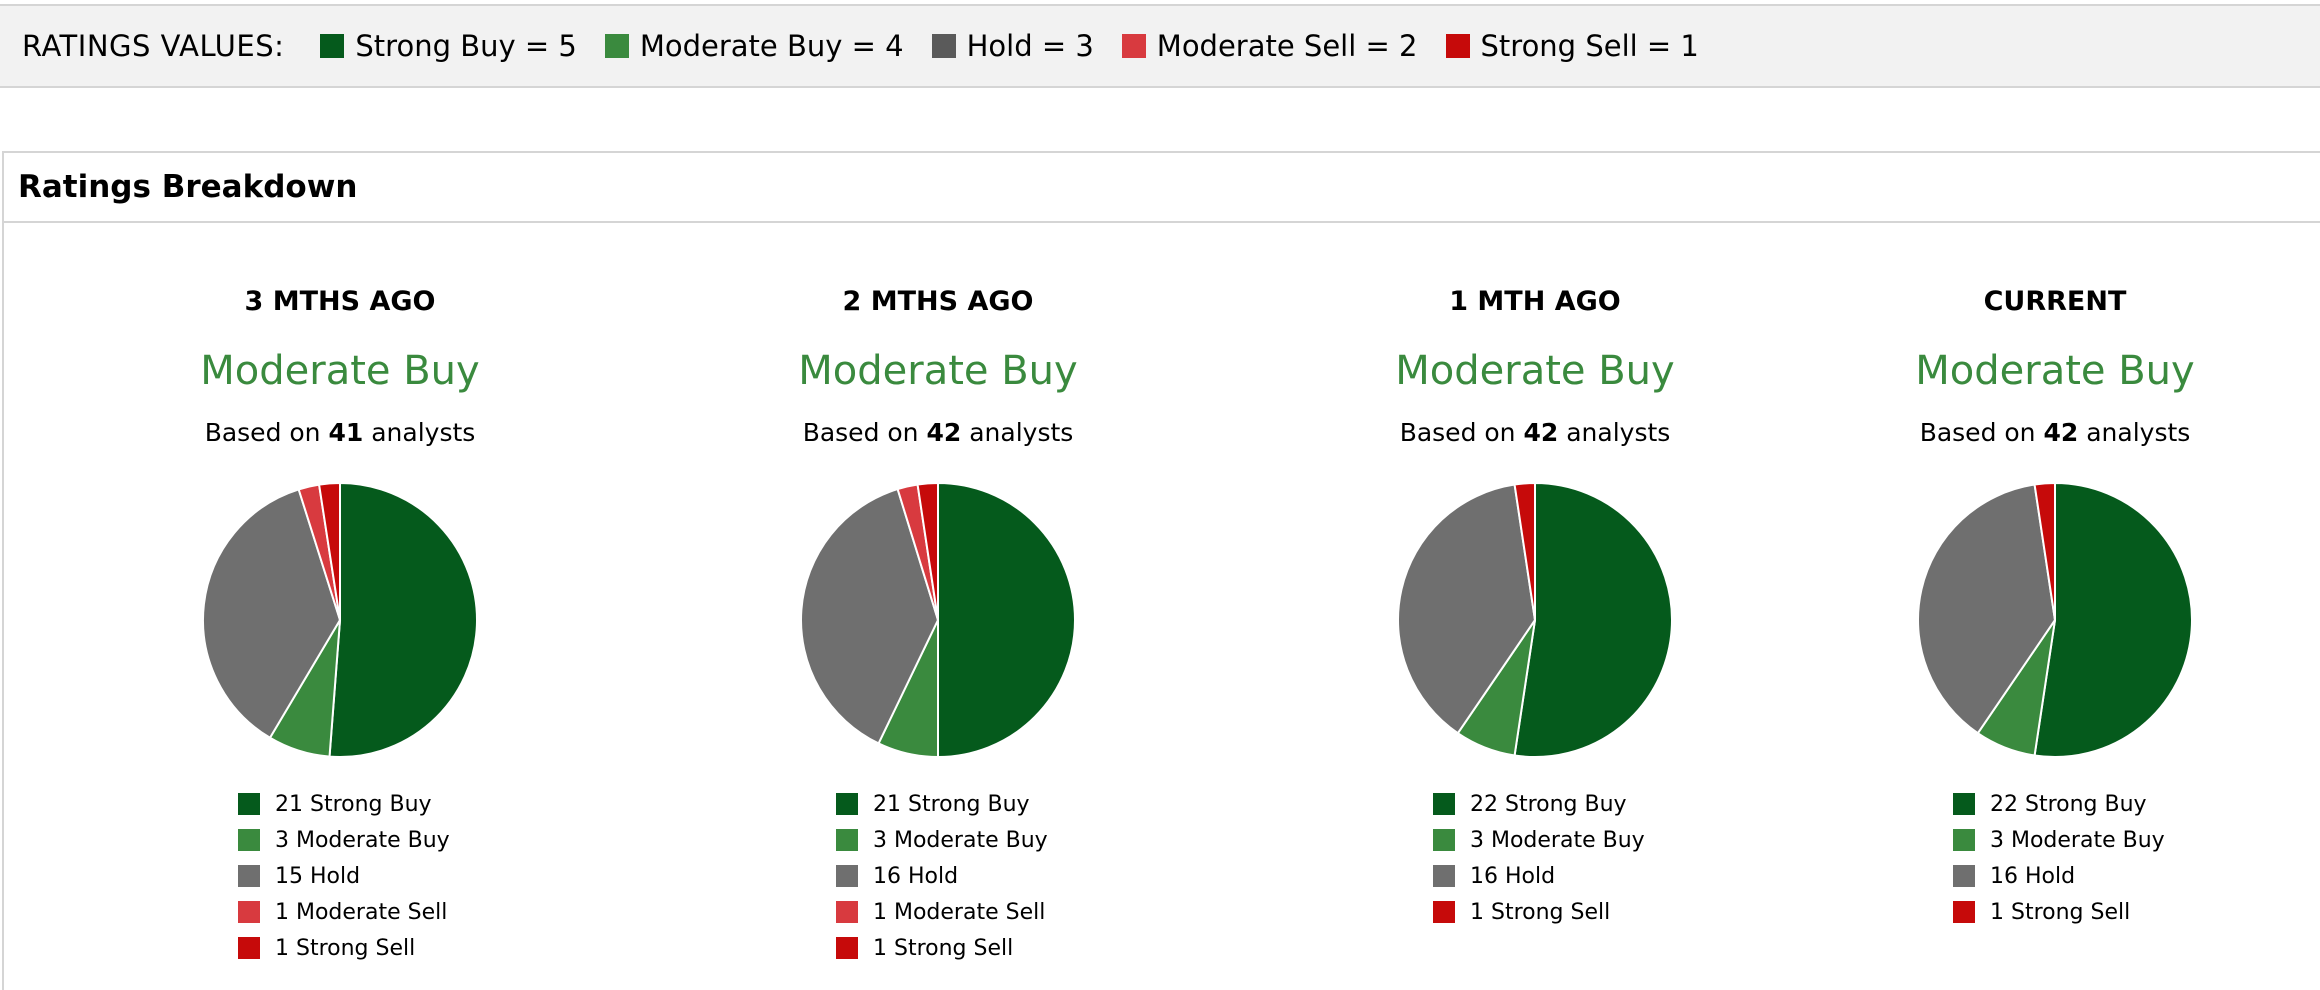  I want to click on rating-value-label: Strong Sell = 1, so click(1589, 46).